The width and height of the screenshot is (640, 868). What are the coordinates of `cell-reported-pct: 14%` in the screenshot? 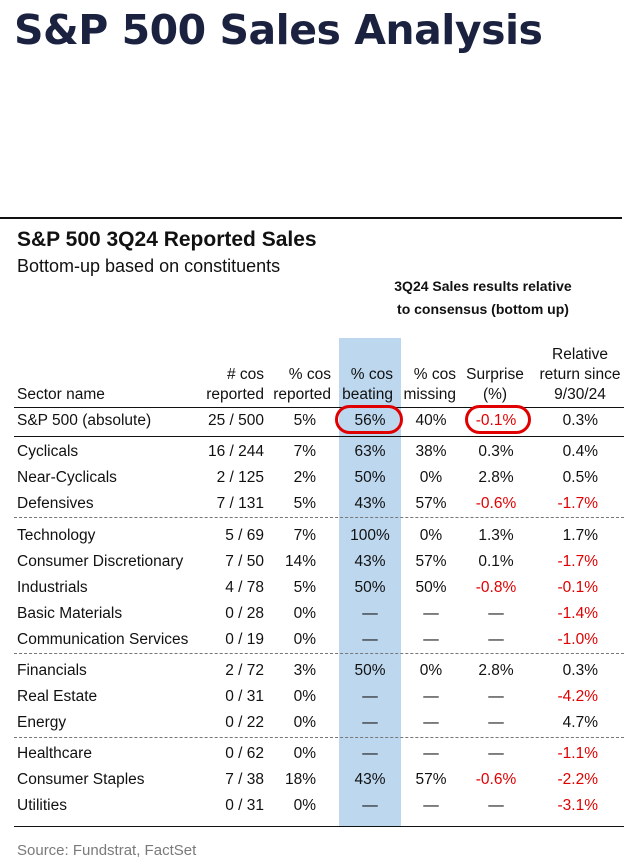 It's located at (300, 561).